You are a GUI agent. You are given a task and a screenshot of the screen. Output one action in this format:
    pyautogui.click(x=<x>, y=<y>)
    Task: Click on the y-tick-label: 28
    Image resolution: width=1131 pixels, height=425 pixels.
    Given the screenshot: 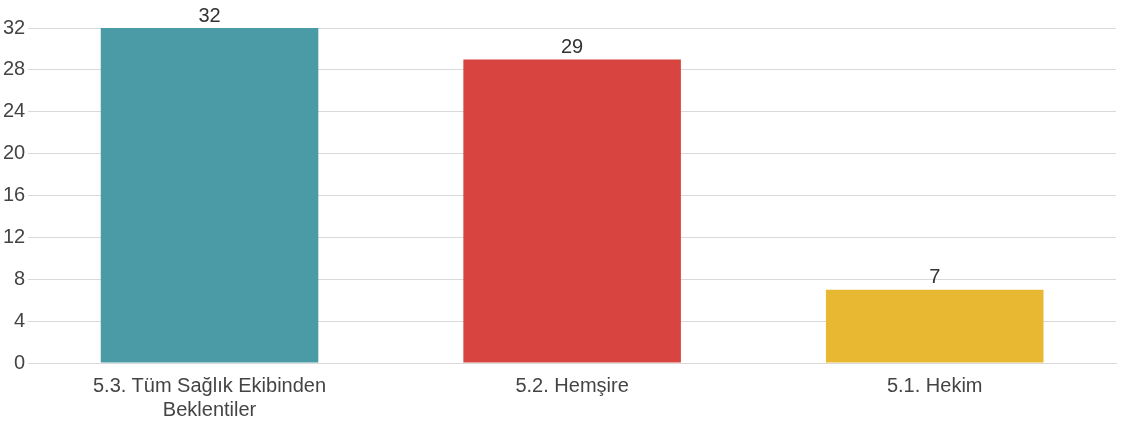 What is the action you would take?
    pyautogui.click(x=14, y=68)
    